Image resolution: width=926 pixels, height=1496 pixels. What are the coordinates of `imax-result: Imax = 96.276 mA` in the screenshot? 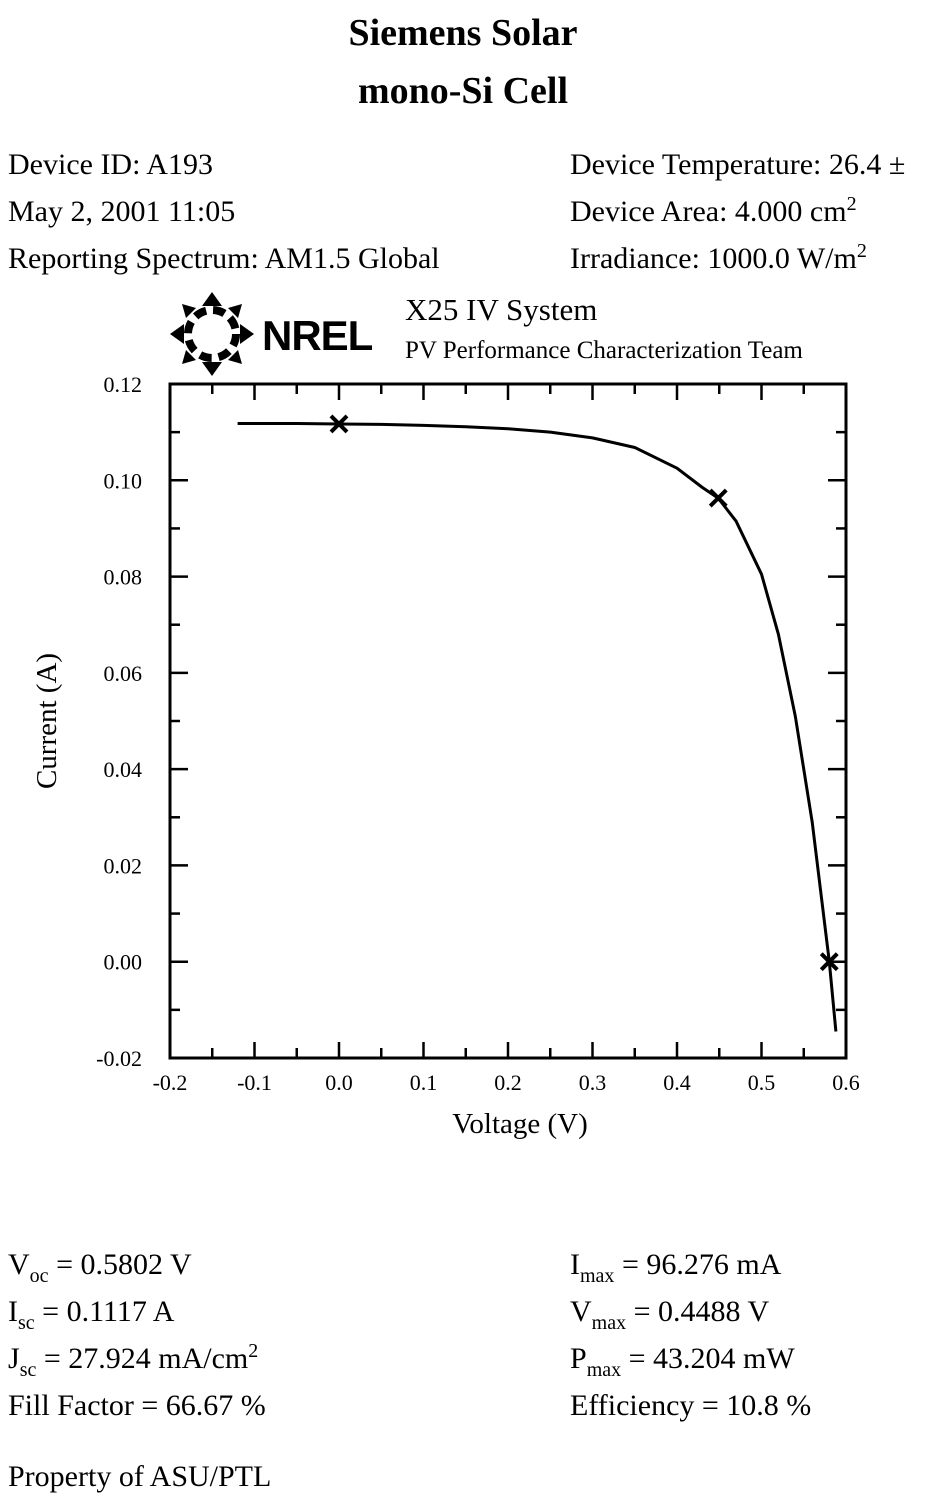 It's located at (676, 1267).